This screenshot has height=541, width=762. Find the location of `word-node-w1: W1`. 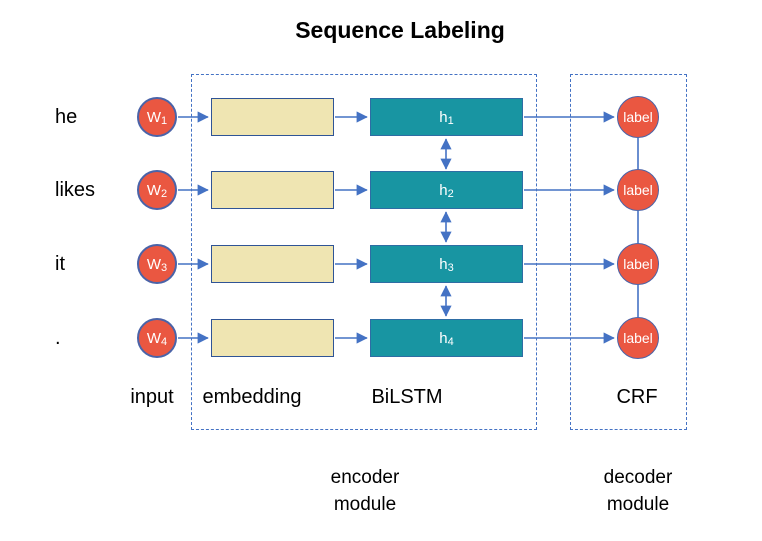

word-node-w1: W1 is located at coordinates (157, 117).